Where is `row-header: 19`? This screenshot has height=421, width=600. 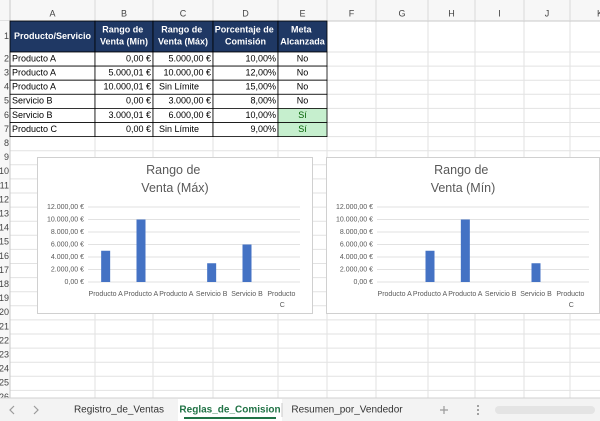 row-header: 19 is located at coordinates (4, 298).